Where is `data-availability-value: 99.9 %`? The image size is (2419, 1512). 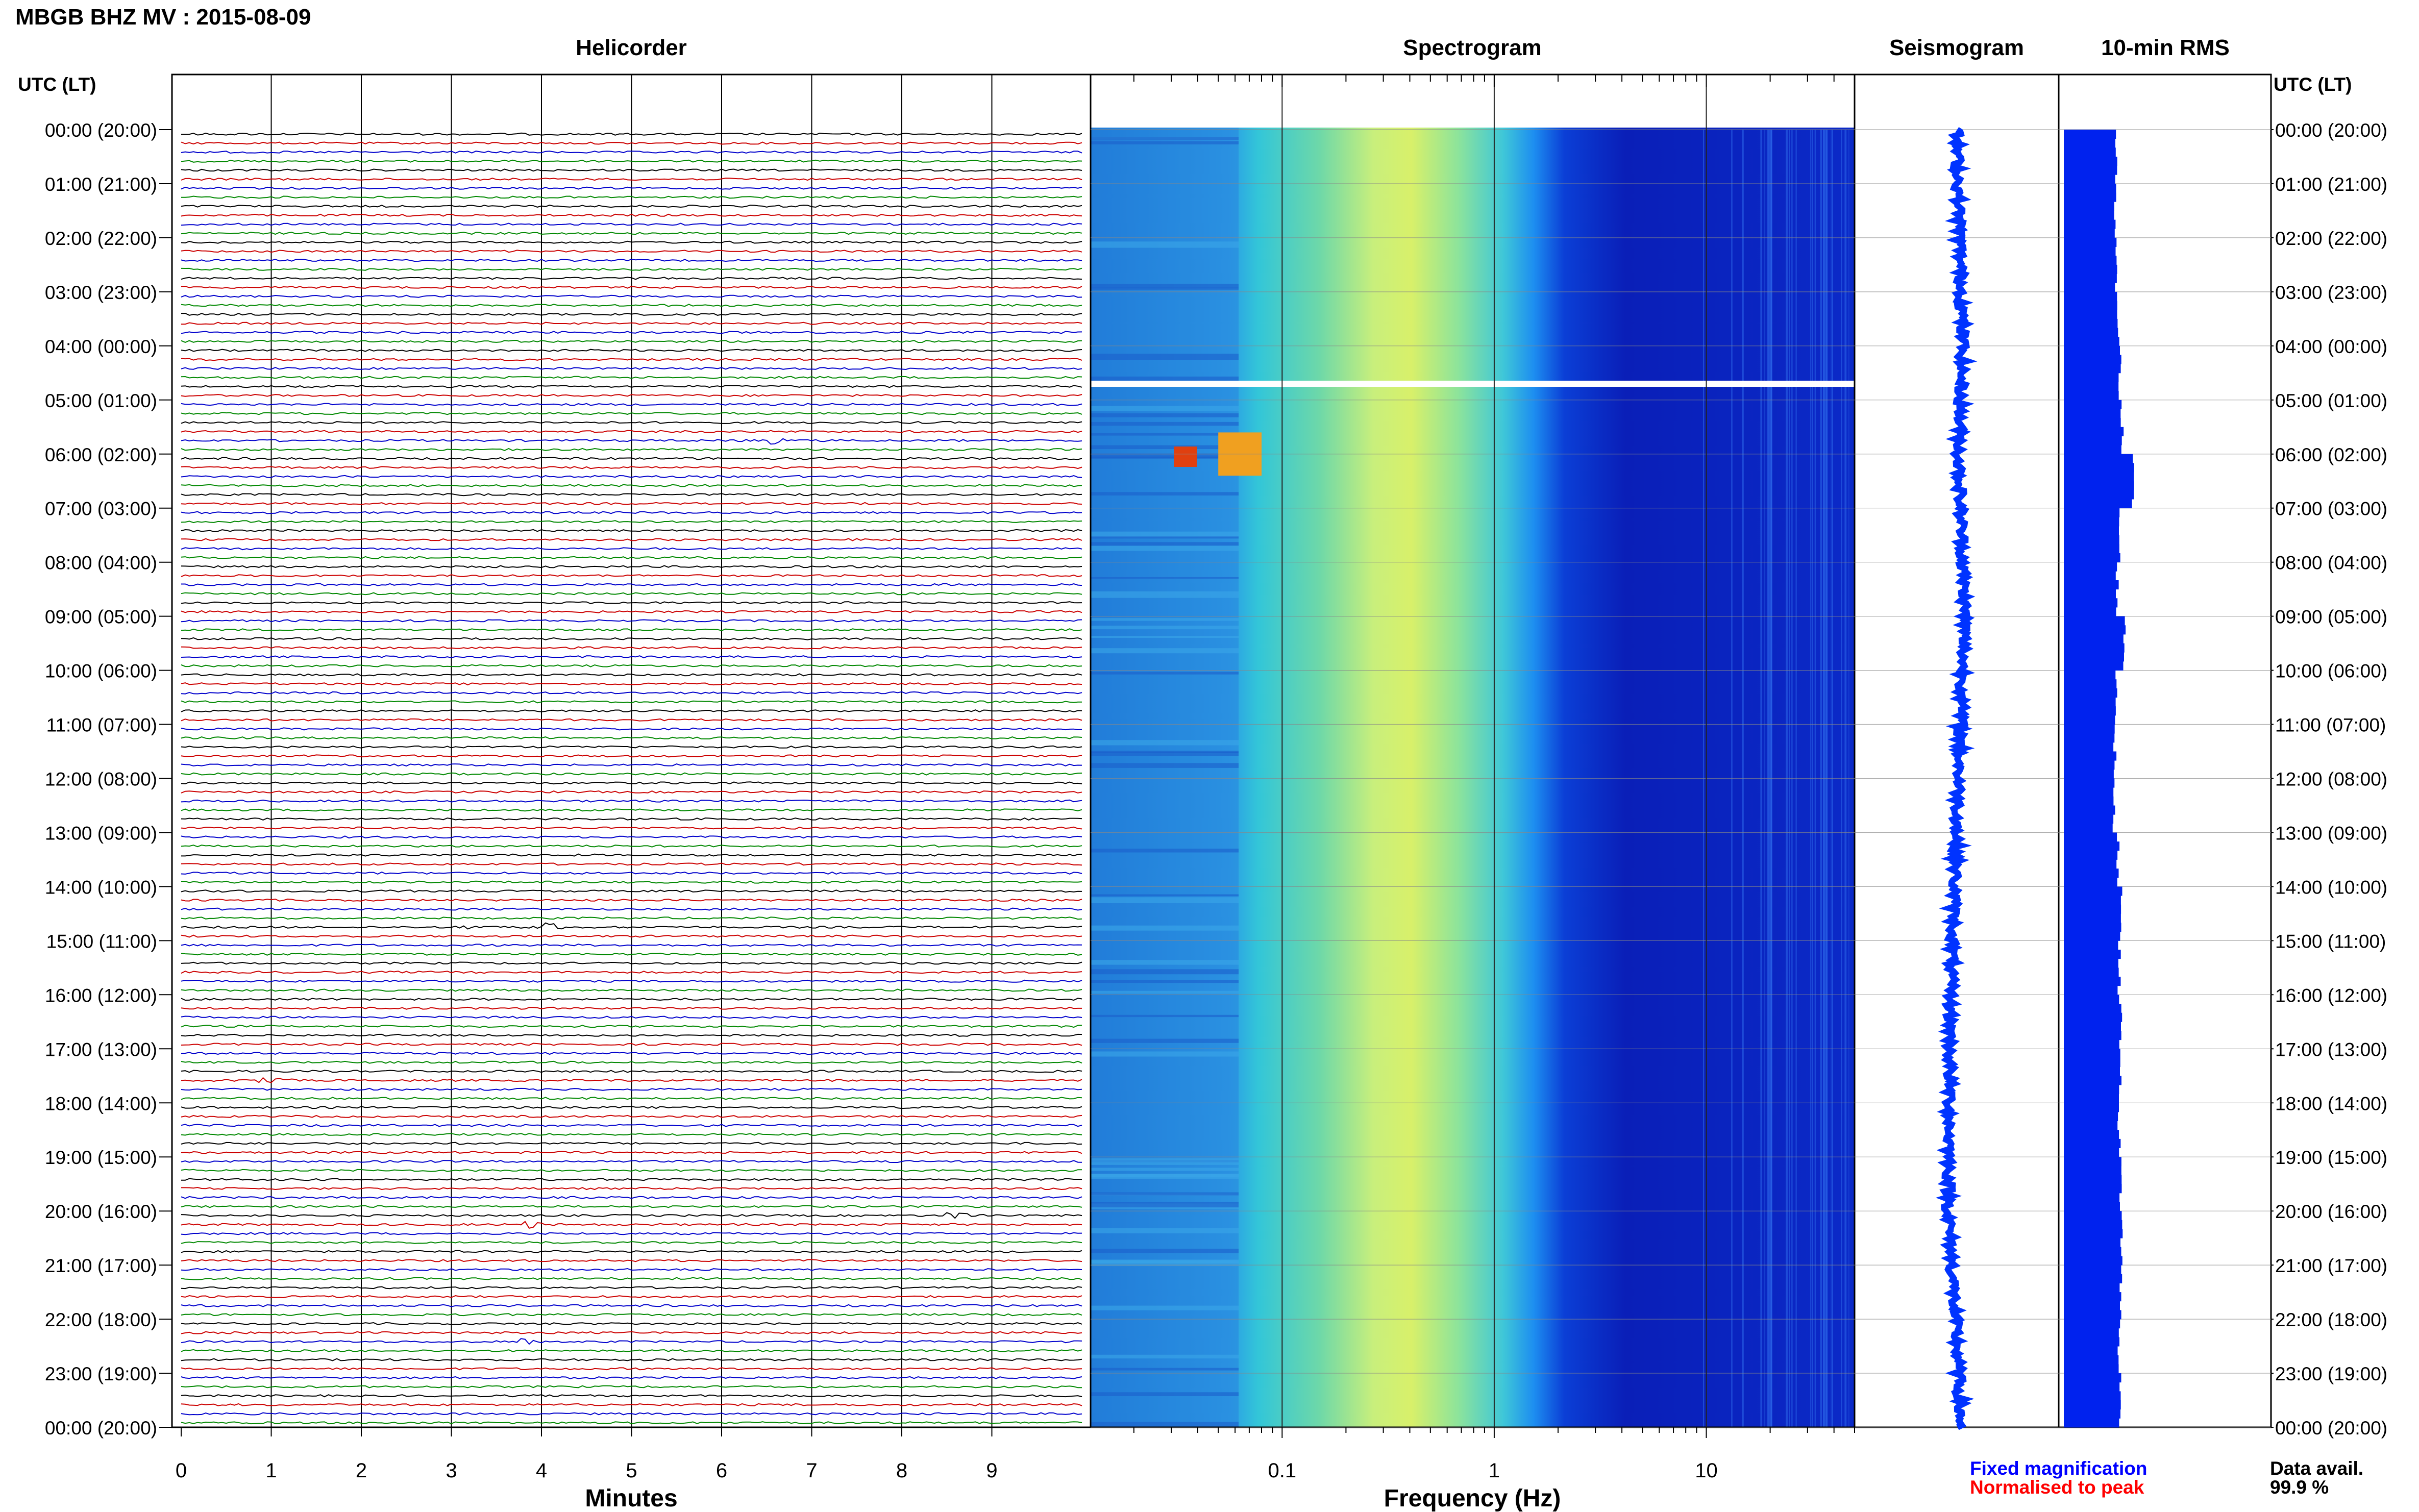 data-availability-value: 99.9 % is located at coordinates (2299, 1487).